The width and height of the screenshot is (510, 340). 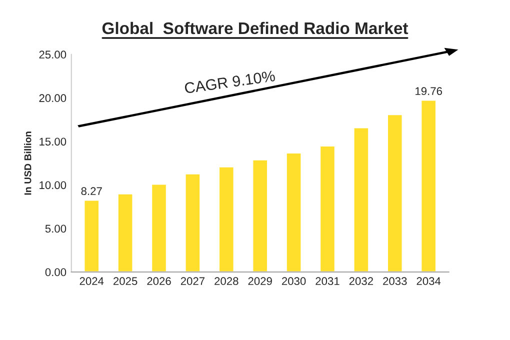 What do you see at coordinates (192, 281) in the screenshot?
I see `x-tick-label: 2027` at bounding box center [192, 281].